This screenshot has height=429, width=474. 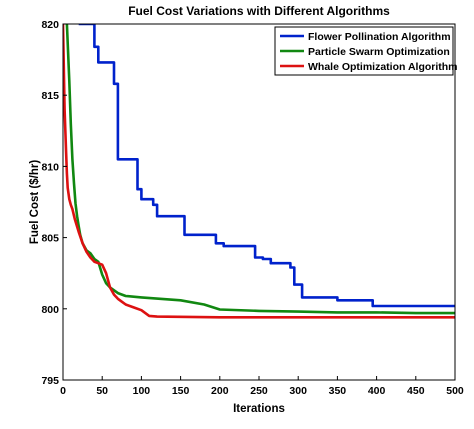 What do you see at coordinates (455, 391) in the screenshot?
I see `x-tick-label: 500` at bounding box center [455, 391].